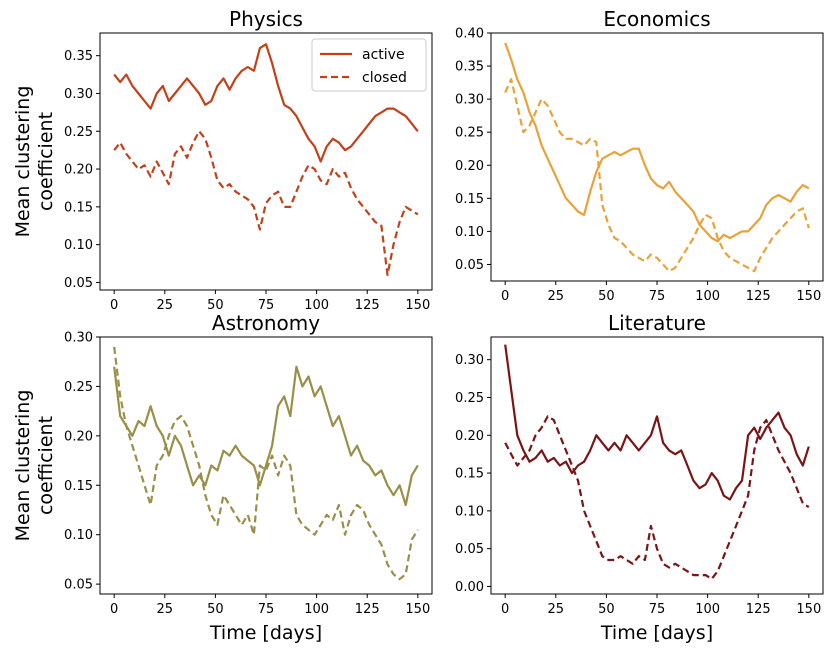 Image resolution: width=830 pixels, height=657 pixels. Describe the element at coordinates (266, 323) in the screenshot. I see `panel-title: Astronomy` at that location.